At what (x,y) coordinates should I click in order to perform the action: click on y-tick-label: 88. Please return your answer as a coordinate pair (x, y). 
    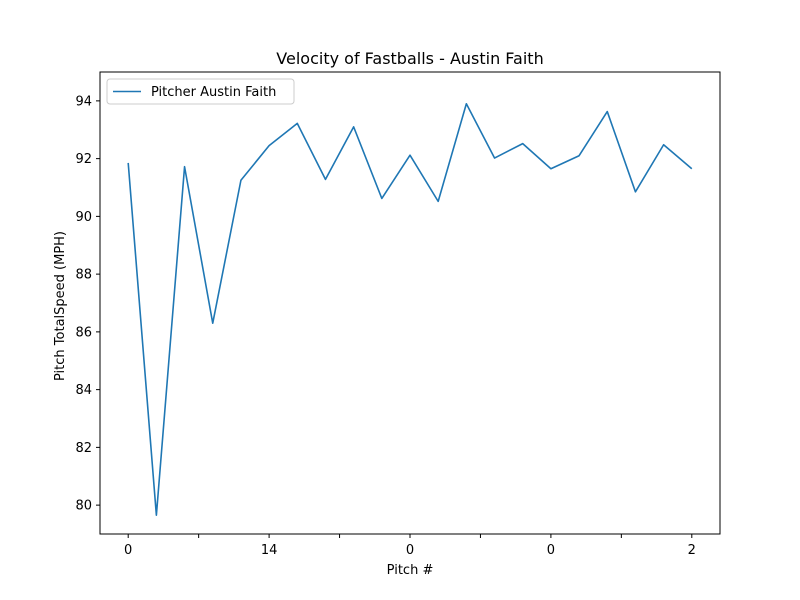
    Looking at the image, I should click on (83, 275).